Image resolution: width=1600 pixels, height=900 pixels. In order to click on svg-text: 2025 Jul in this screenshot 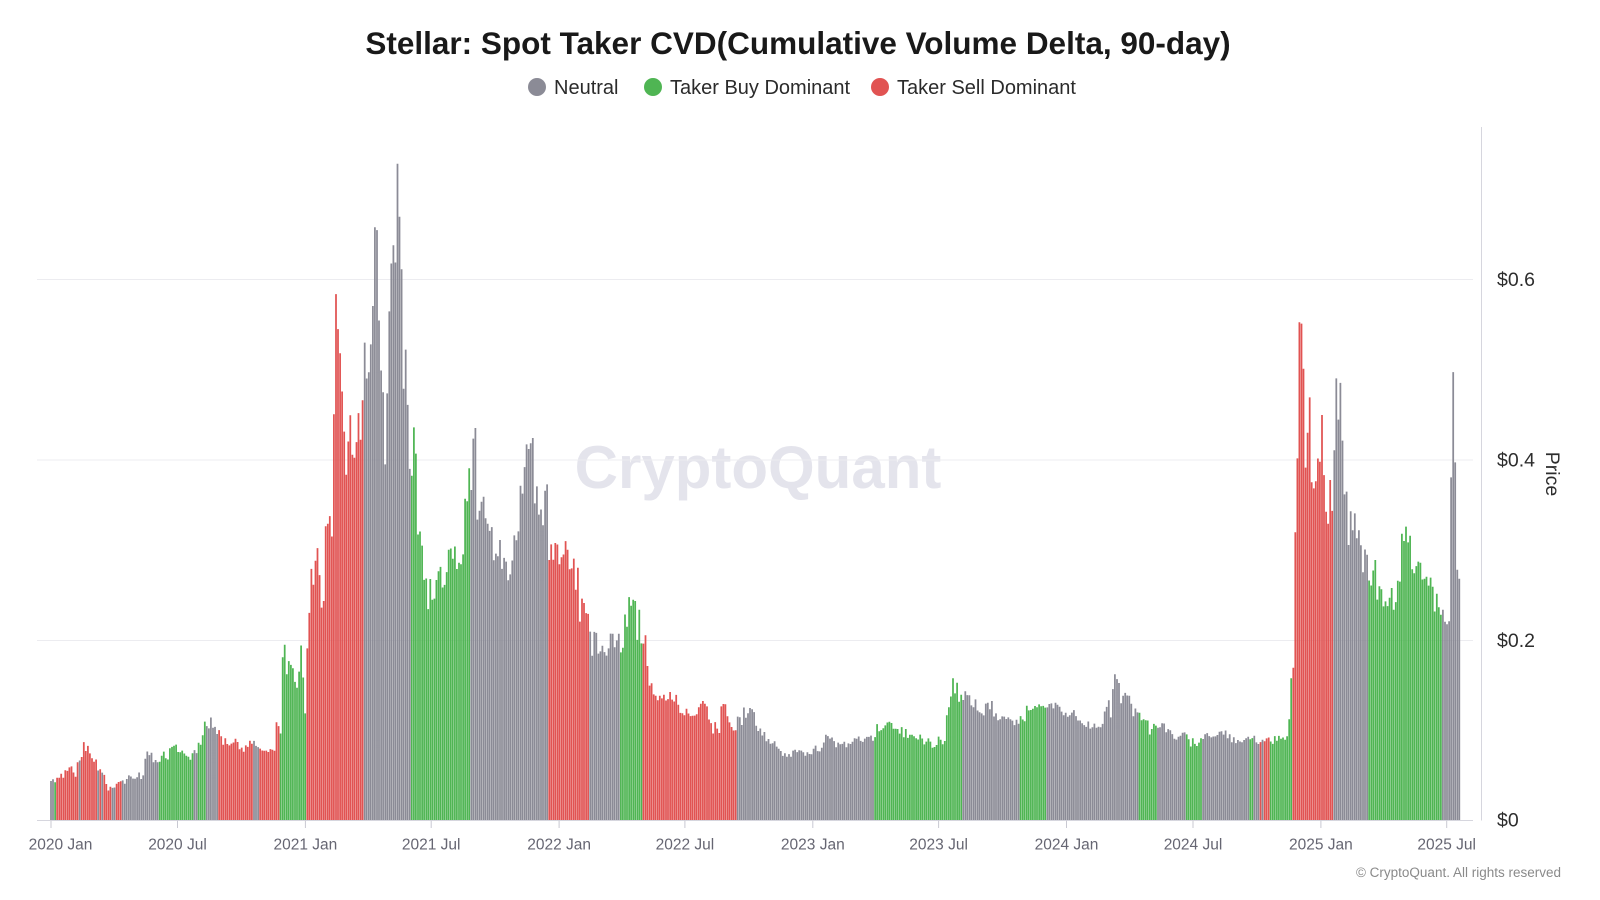, I will do `click(1446, 845)`.